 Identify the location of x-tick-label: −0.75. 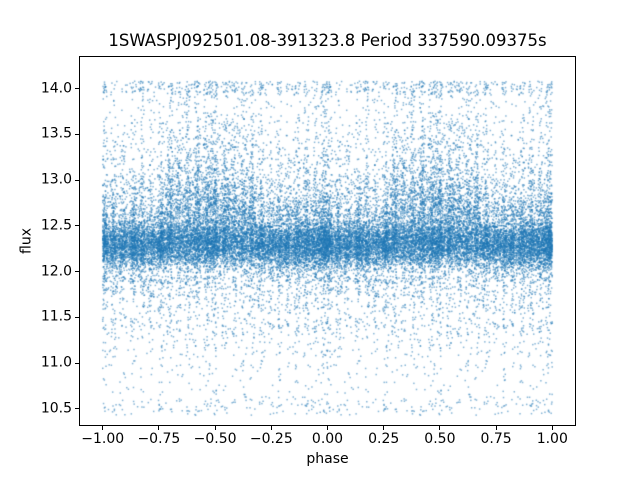
(159, 439).